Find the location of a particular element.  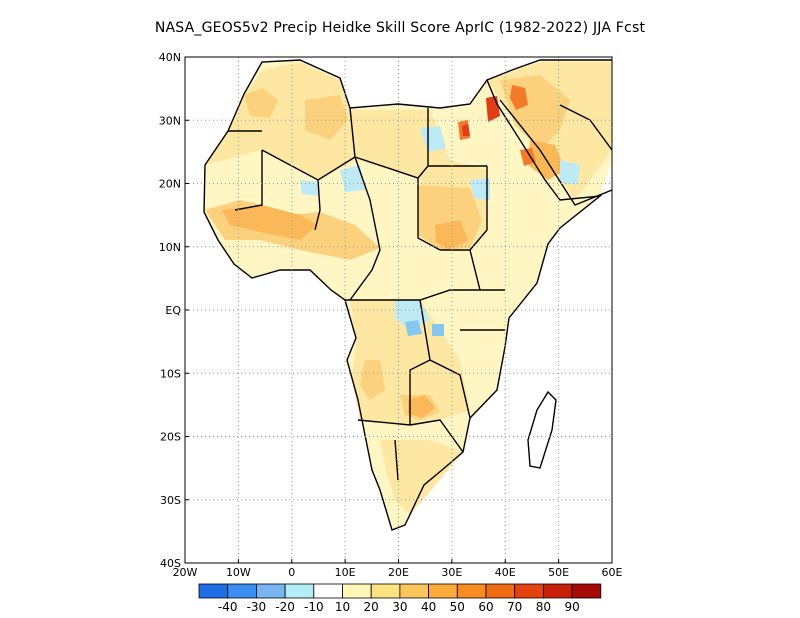

lat-tick-label: 20S is located at coordinates (170, 437).